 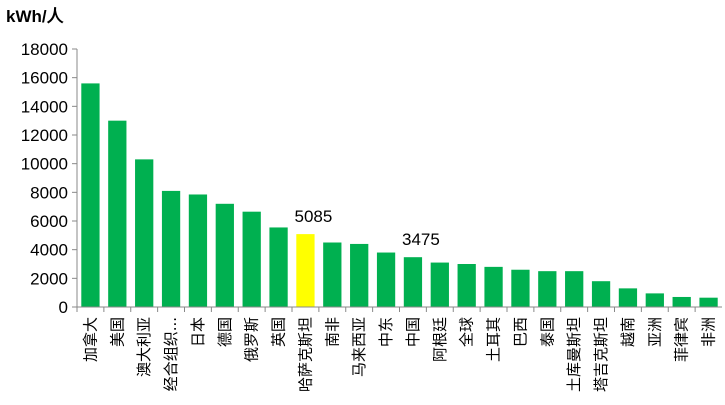 I want to click on x-tick-label: 澳大利亚, so click(x=144, y=347).